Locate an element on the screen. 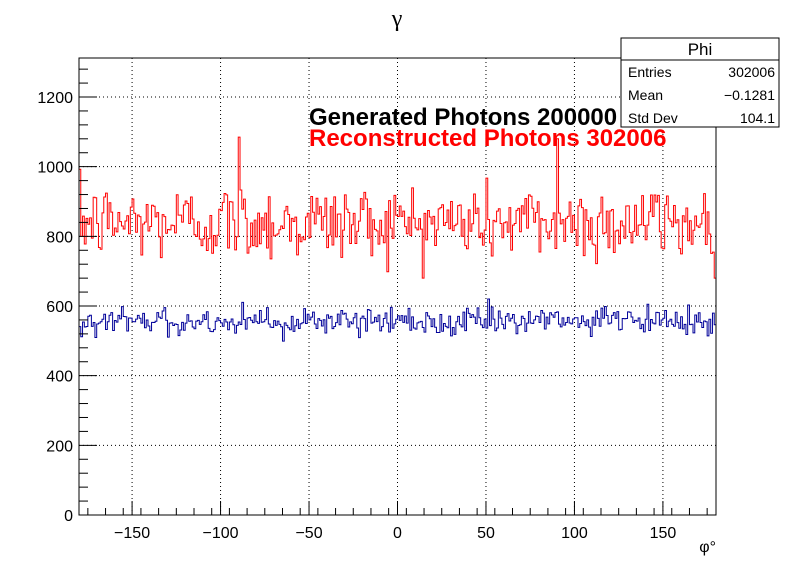 This screenshot has width=796, height=572. y-tick-label: 200 is located at coordinates (59, 446).